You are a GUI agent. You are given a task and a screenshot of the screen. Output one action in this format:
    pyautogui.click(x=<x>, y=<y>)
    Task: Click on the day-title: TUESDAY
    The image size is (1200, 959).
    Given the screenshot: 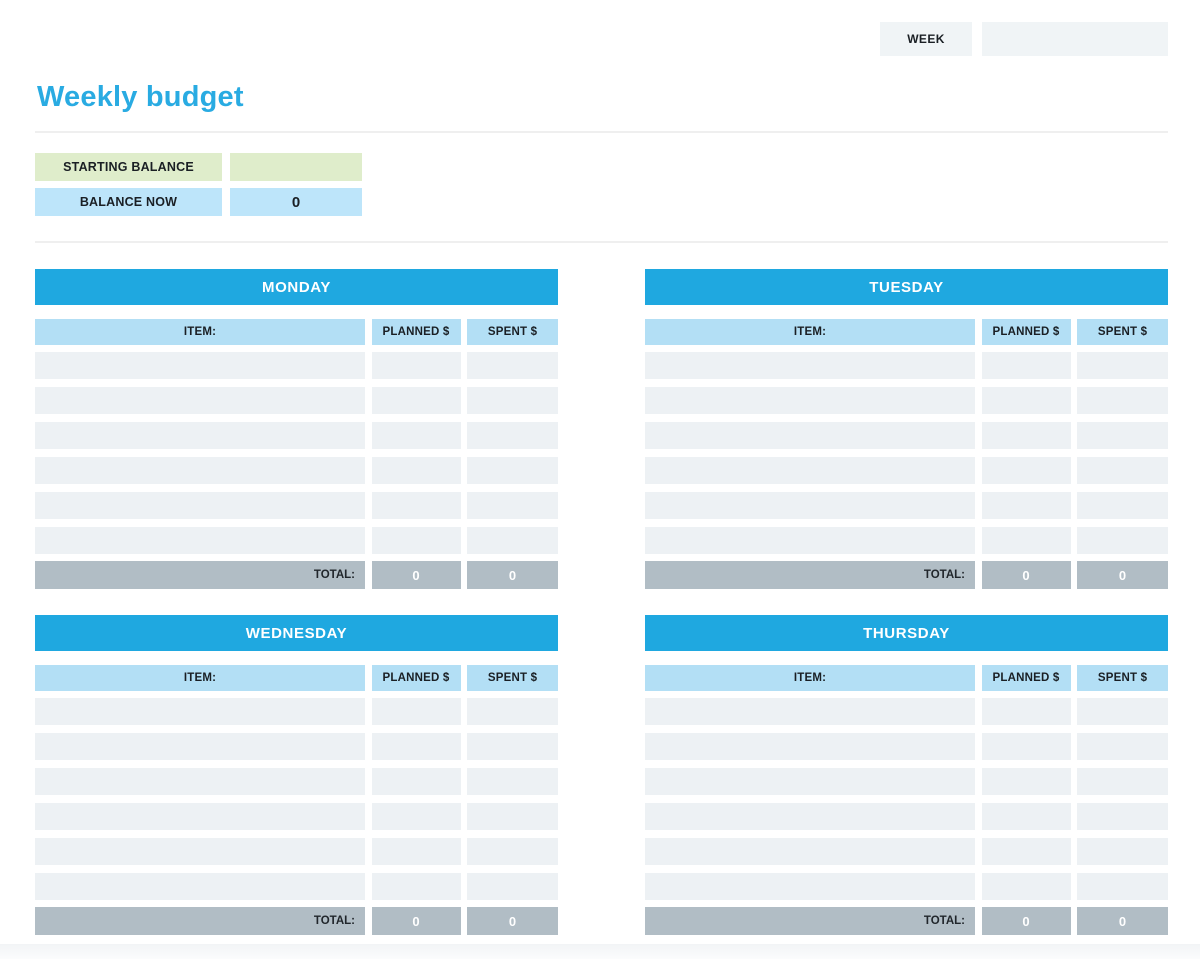 What is the action you would take?
    pyautogui.click(x=906, y=287)
    